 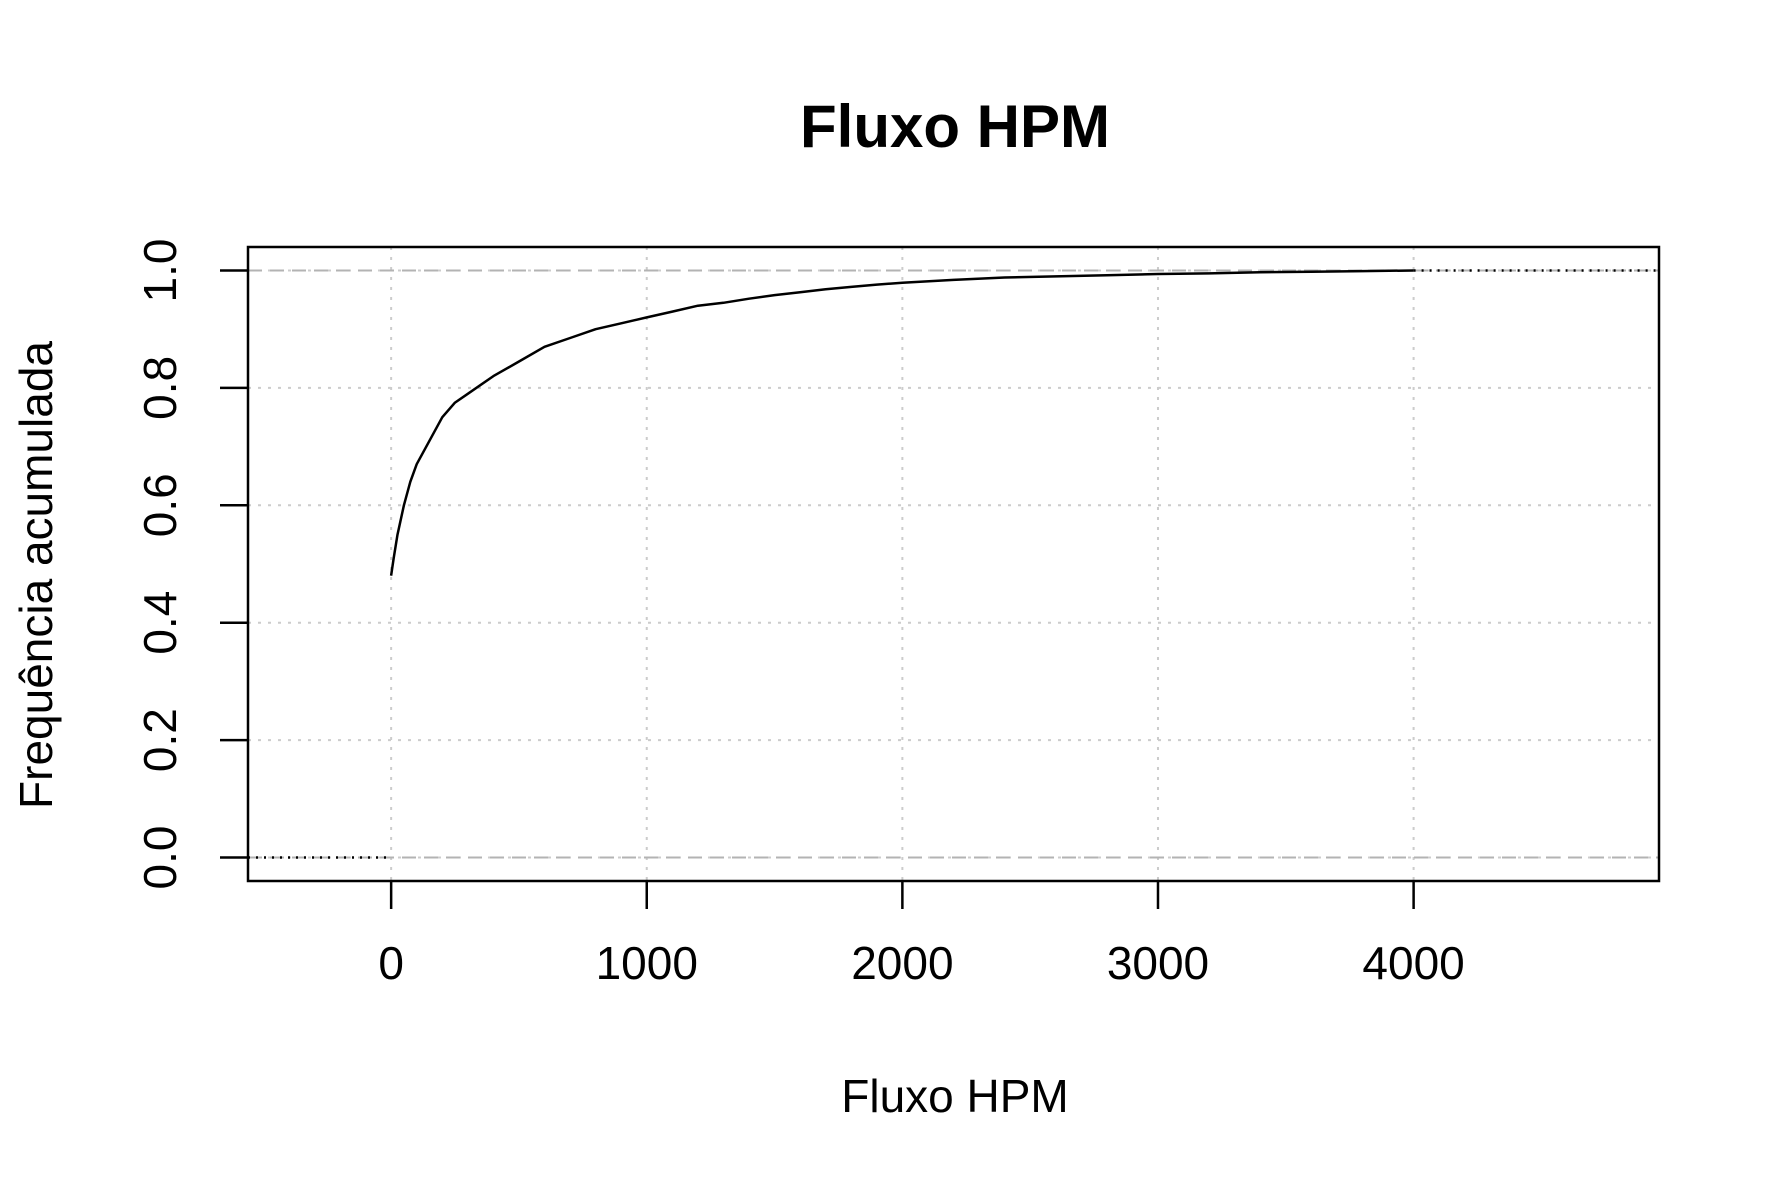 I want to click on y-tick-label: 0.2, so click(x=160, y=740).